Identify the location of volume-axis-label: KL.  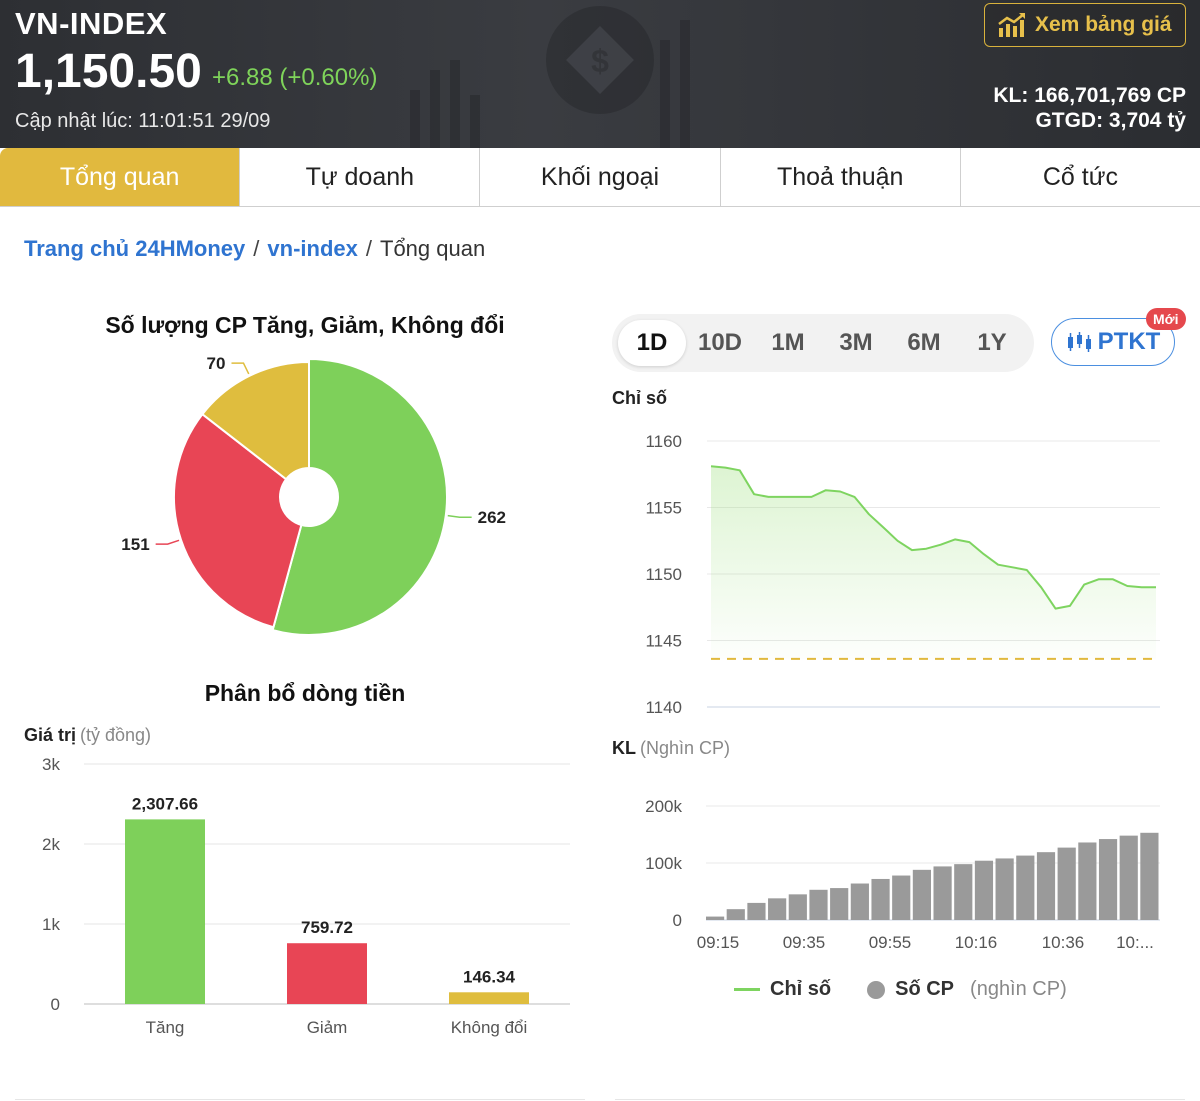
(624, 748).